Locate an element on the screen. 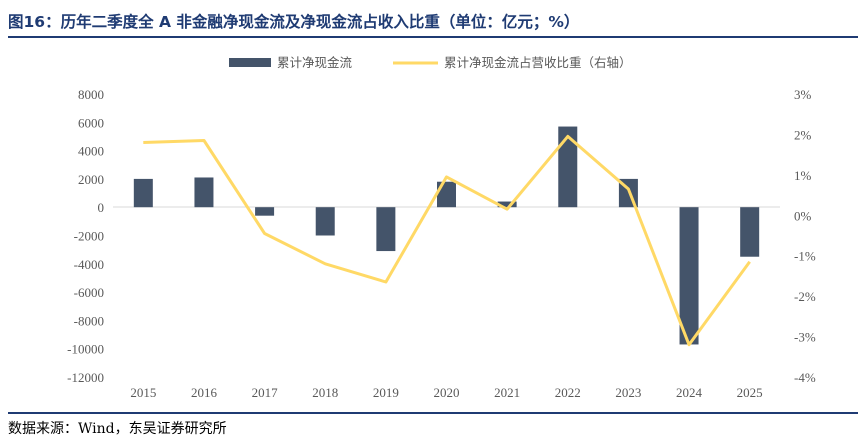 The height and width of the screenshot is (444, 866). x-tick-label: 2025 is located at coordinates (750, 392).